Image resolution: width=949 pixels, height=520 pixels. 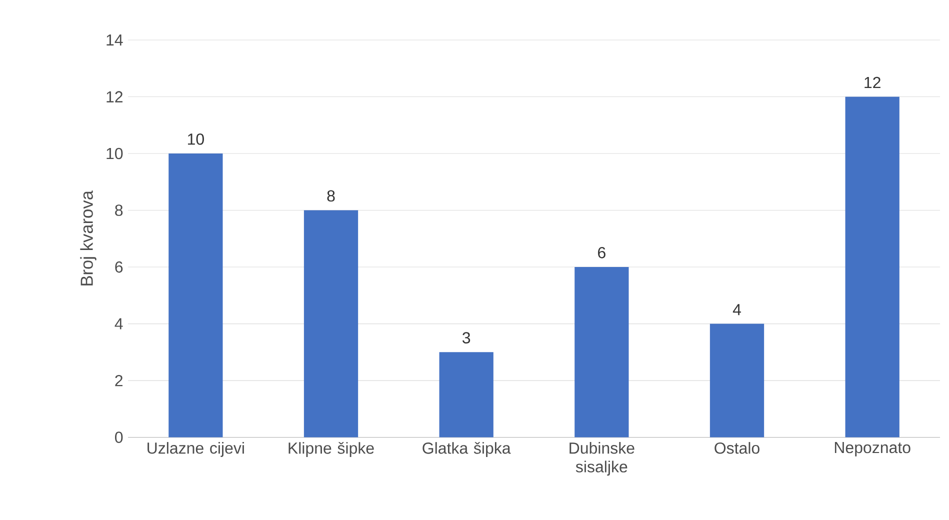 I want to click on data-label: 3, so click(x=466, y=338).